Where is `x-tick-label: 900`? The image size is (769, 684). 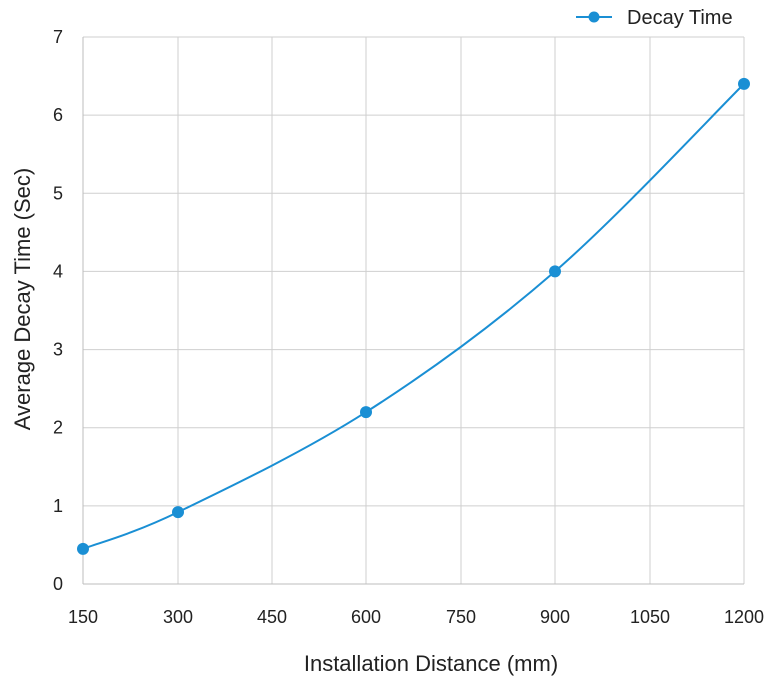 x-tick-label: 900 is located at coordinates (555, 617).